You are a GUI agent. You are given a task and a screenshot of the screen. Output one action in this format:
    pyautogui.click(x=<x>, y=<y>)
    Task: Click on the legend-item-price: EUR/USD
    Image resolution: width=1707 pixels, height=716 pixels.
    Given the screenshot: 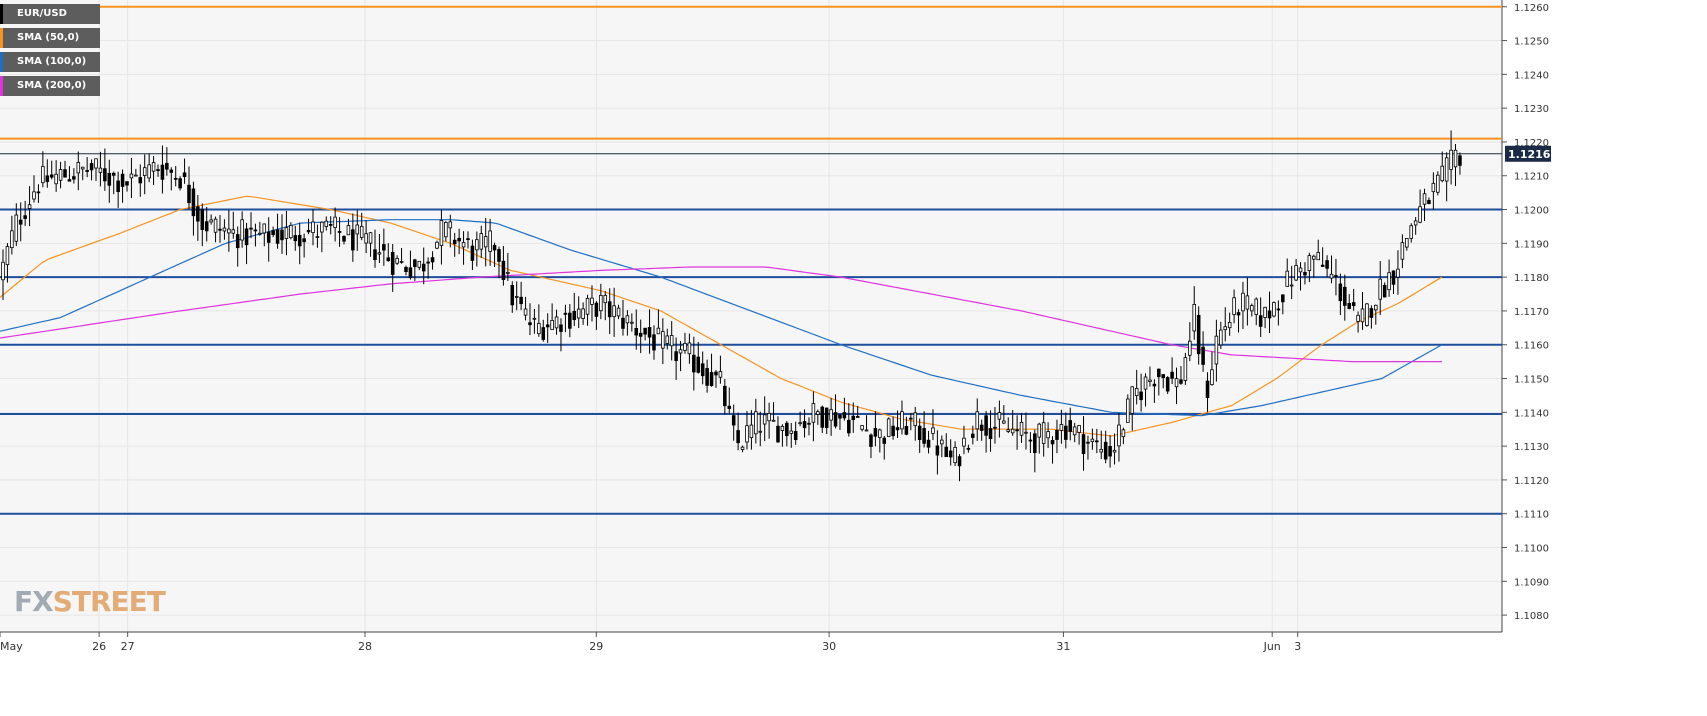 What is the action you would take?
    pyautogui.click(x=50, y=14)
    